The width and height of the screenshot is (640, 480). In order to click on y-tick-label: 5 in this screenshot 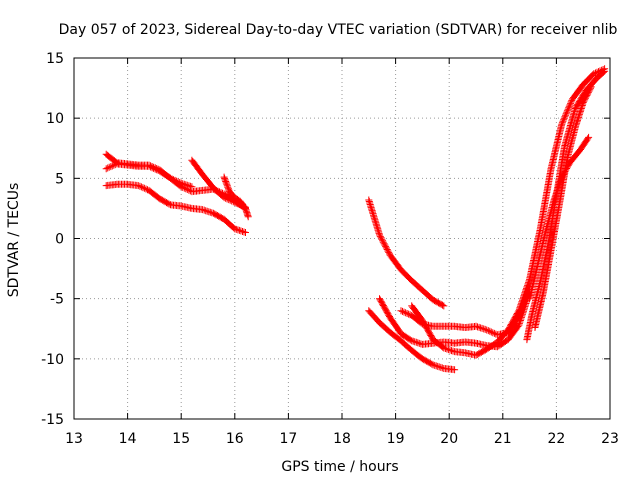, I will do `click(59, 179)`.